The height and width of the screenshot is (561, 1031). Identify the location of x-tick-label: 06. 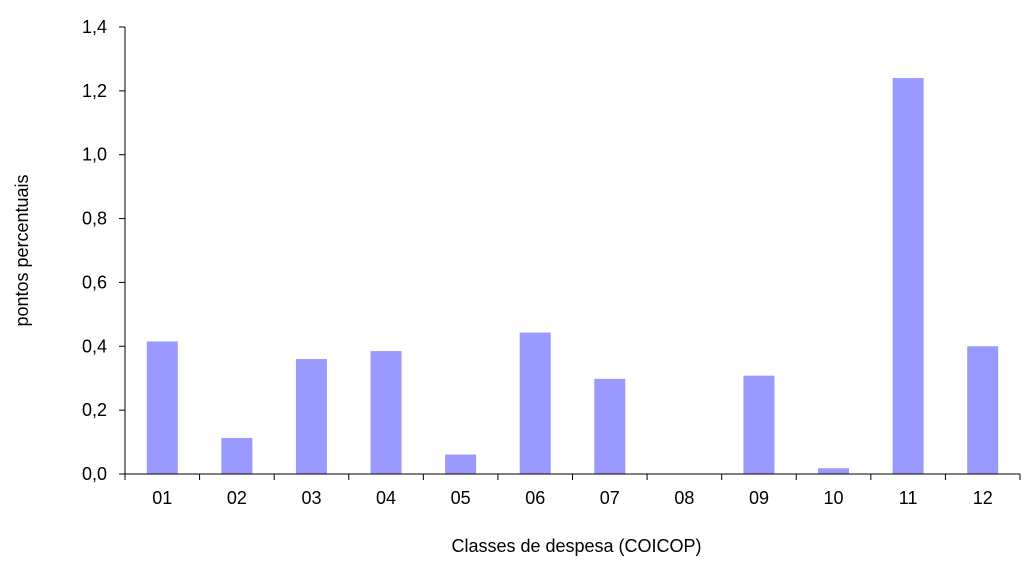
(535, 498).